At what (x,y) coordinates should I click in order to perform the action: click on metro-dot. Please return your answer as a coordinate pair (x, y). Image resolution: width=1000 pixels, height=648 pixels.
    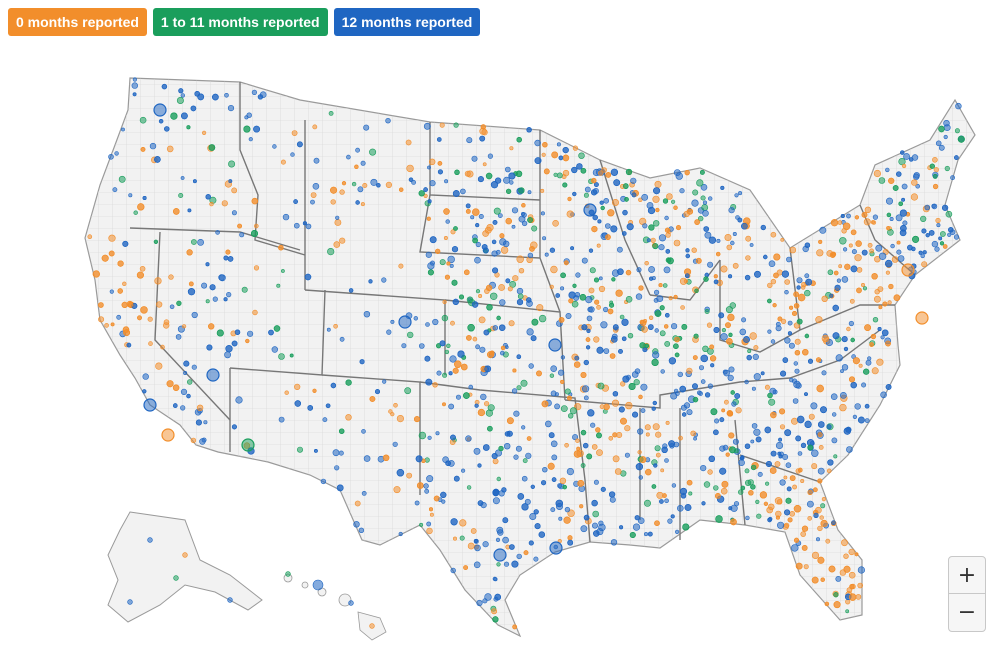
    Looking at the image, I should click on (150, 405).